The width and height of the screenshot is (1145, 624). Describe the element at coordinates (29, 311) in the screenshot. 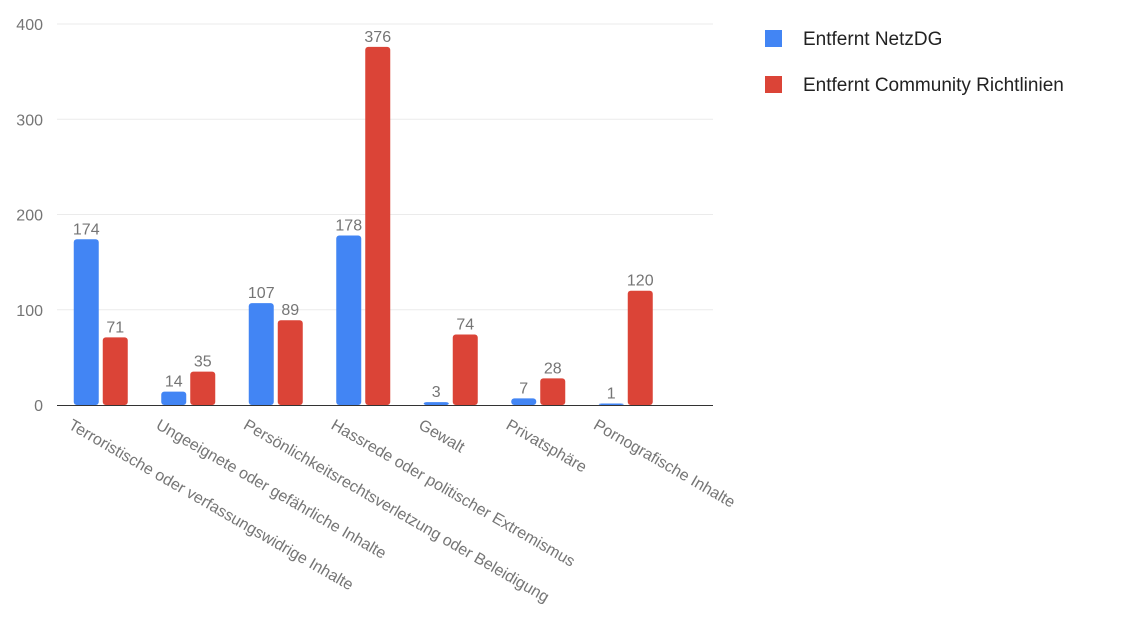

I see `y-tick-label: 100` at that location.